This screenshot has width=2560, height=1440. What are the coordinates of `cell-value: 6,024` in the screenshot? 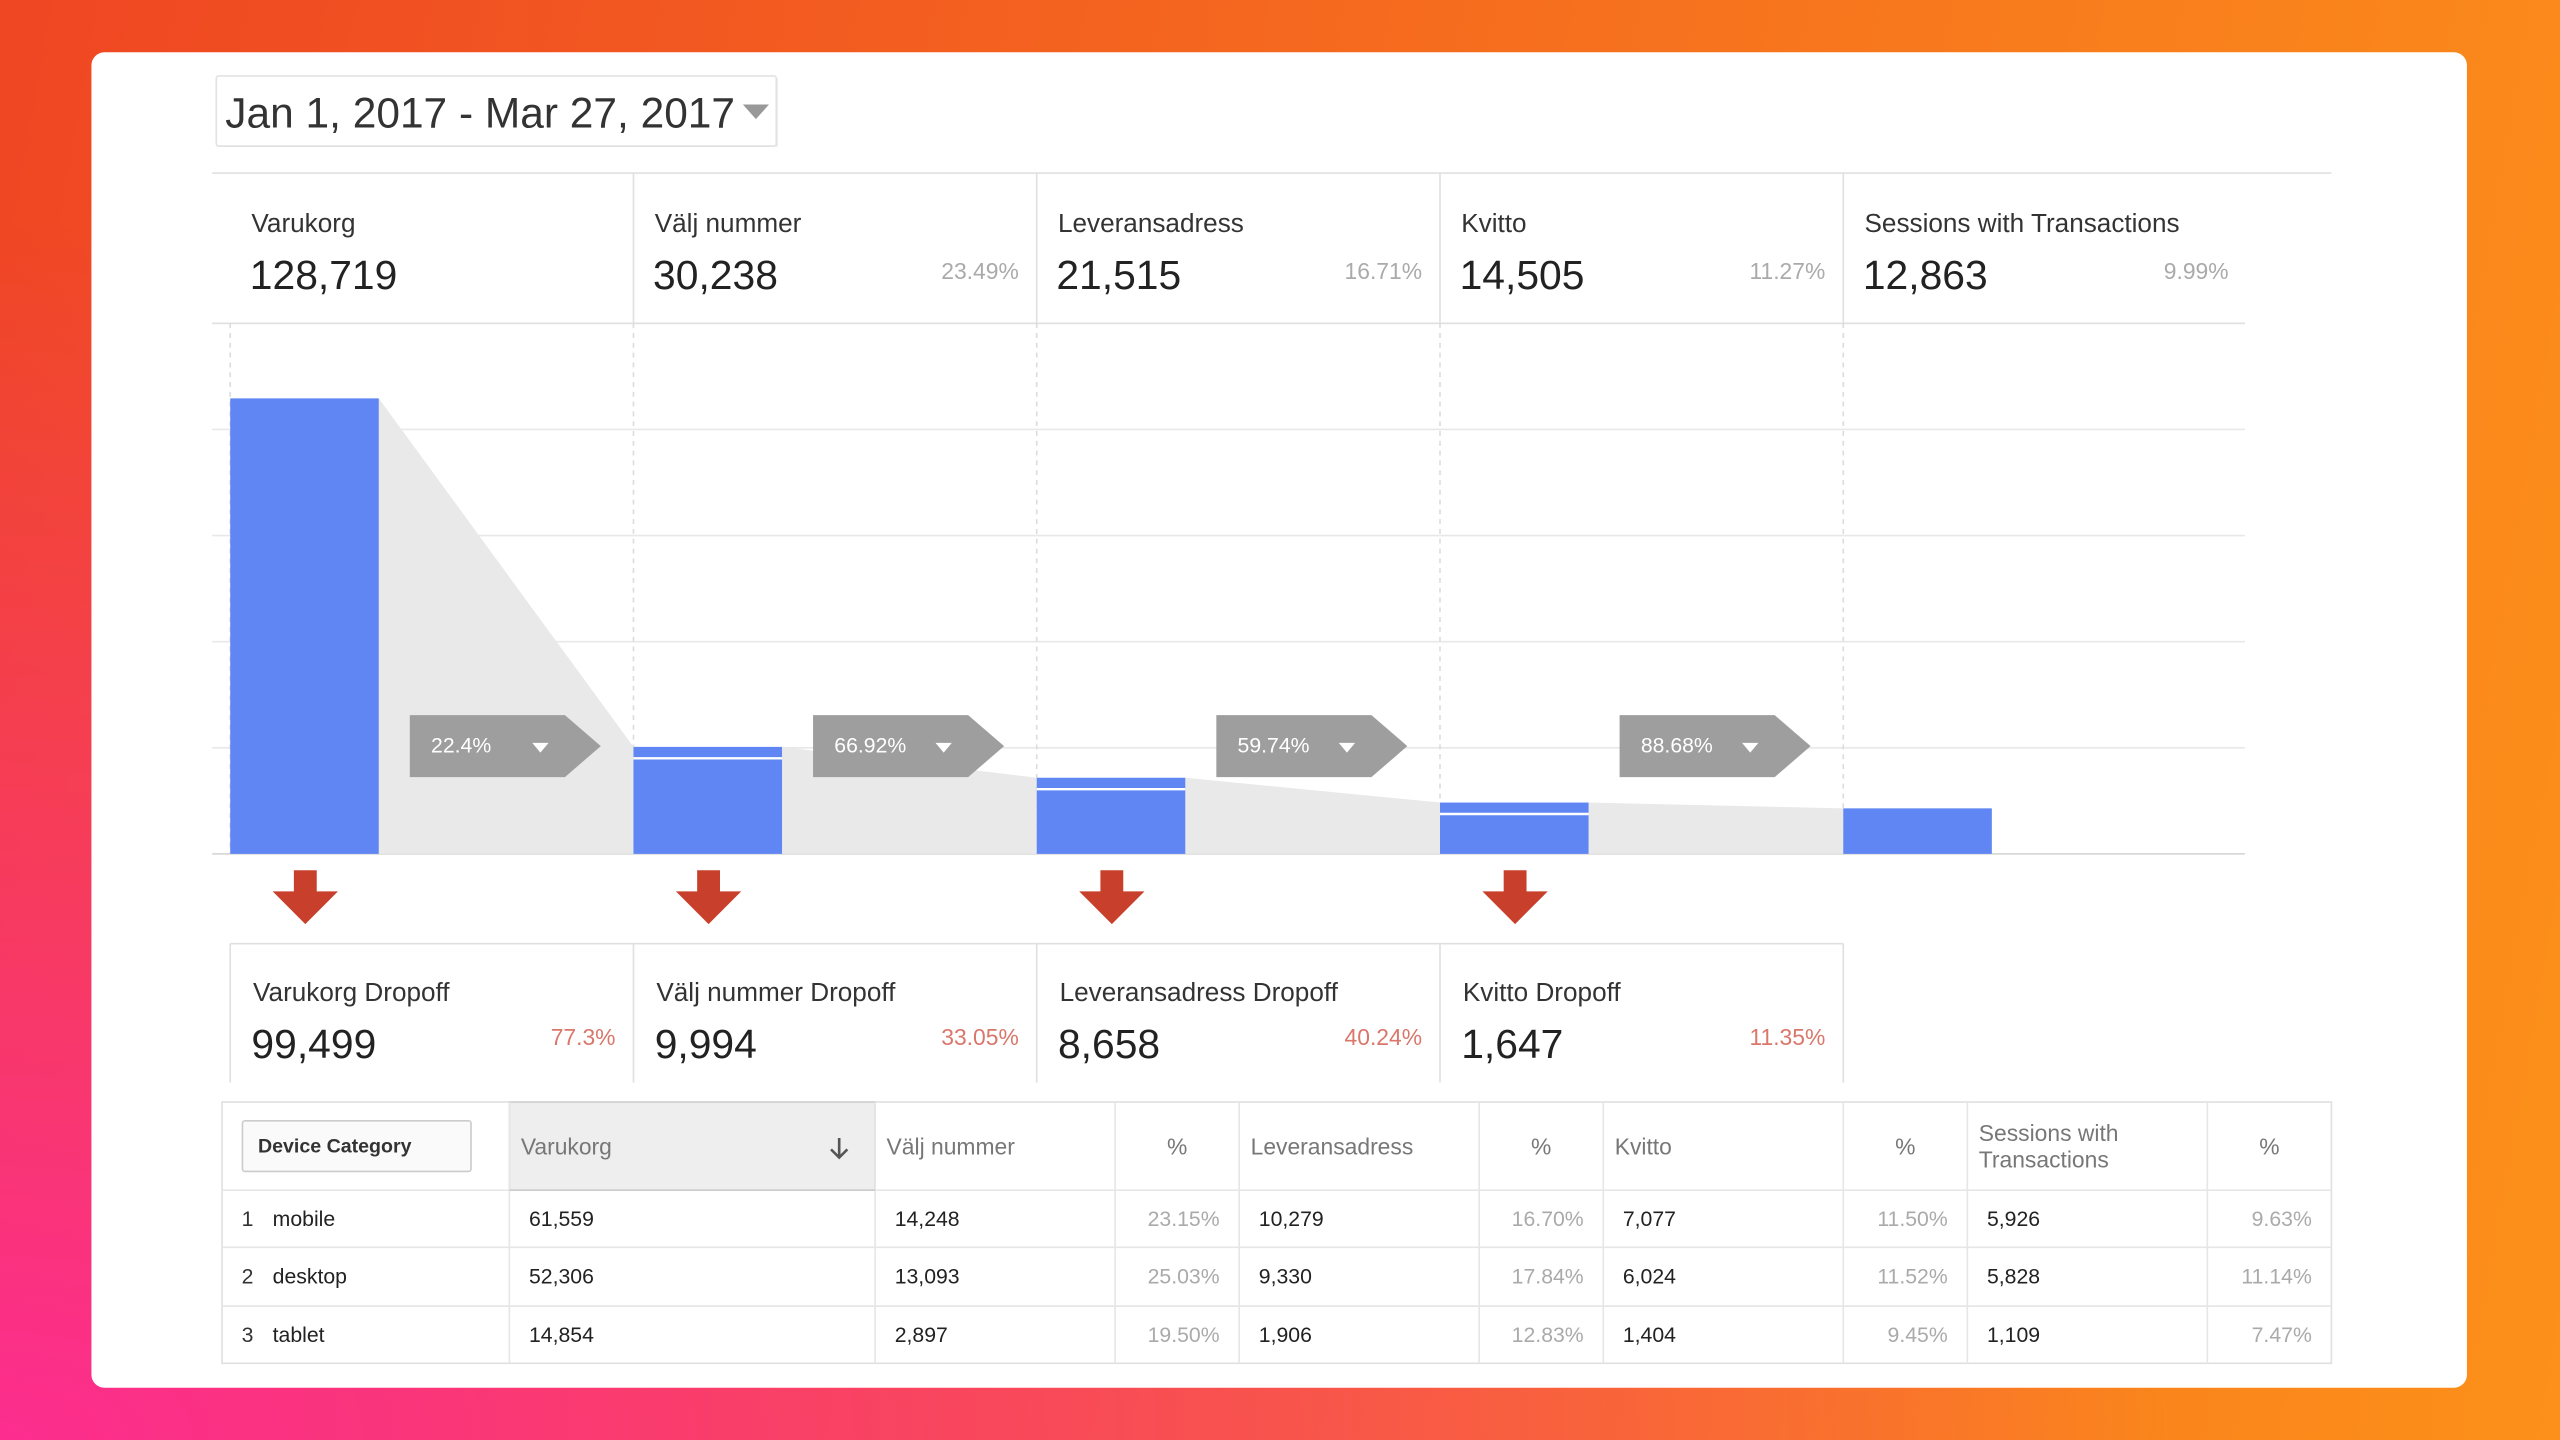 It's located at (1649, 1276).